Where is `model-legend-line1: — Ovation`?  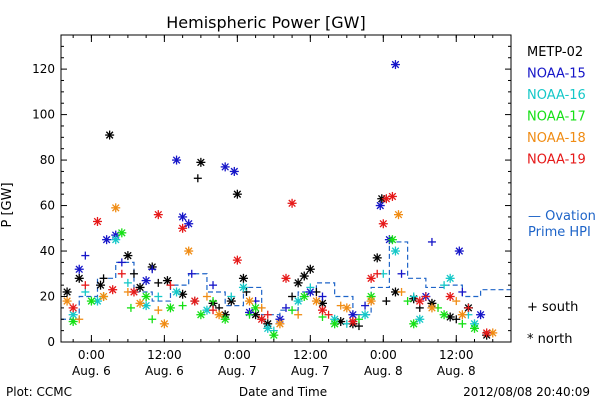
model-legend-line1: — Ovation is located at coordinates (562, 216).